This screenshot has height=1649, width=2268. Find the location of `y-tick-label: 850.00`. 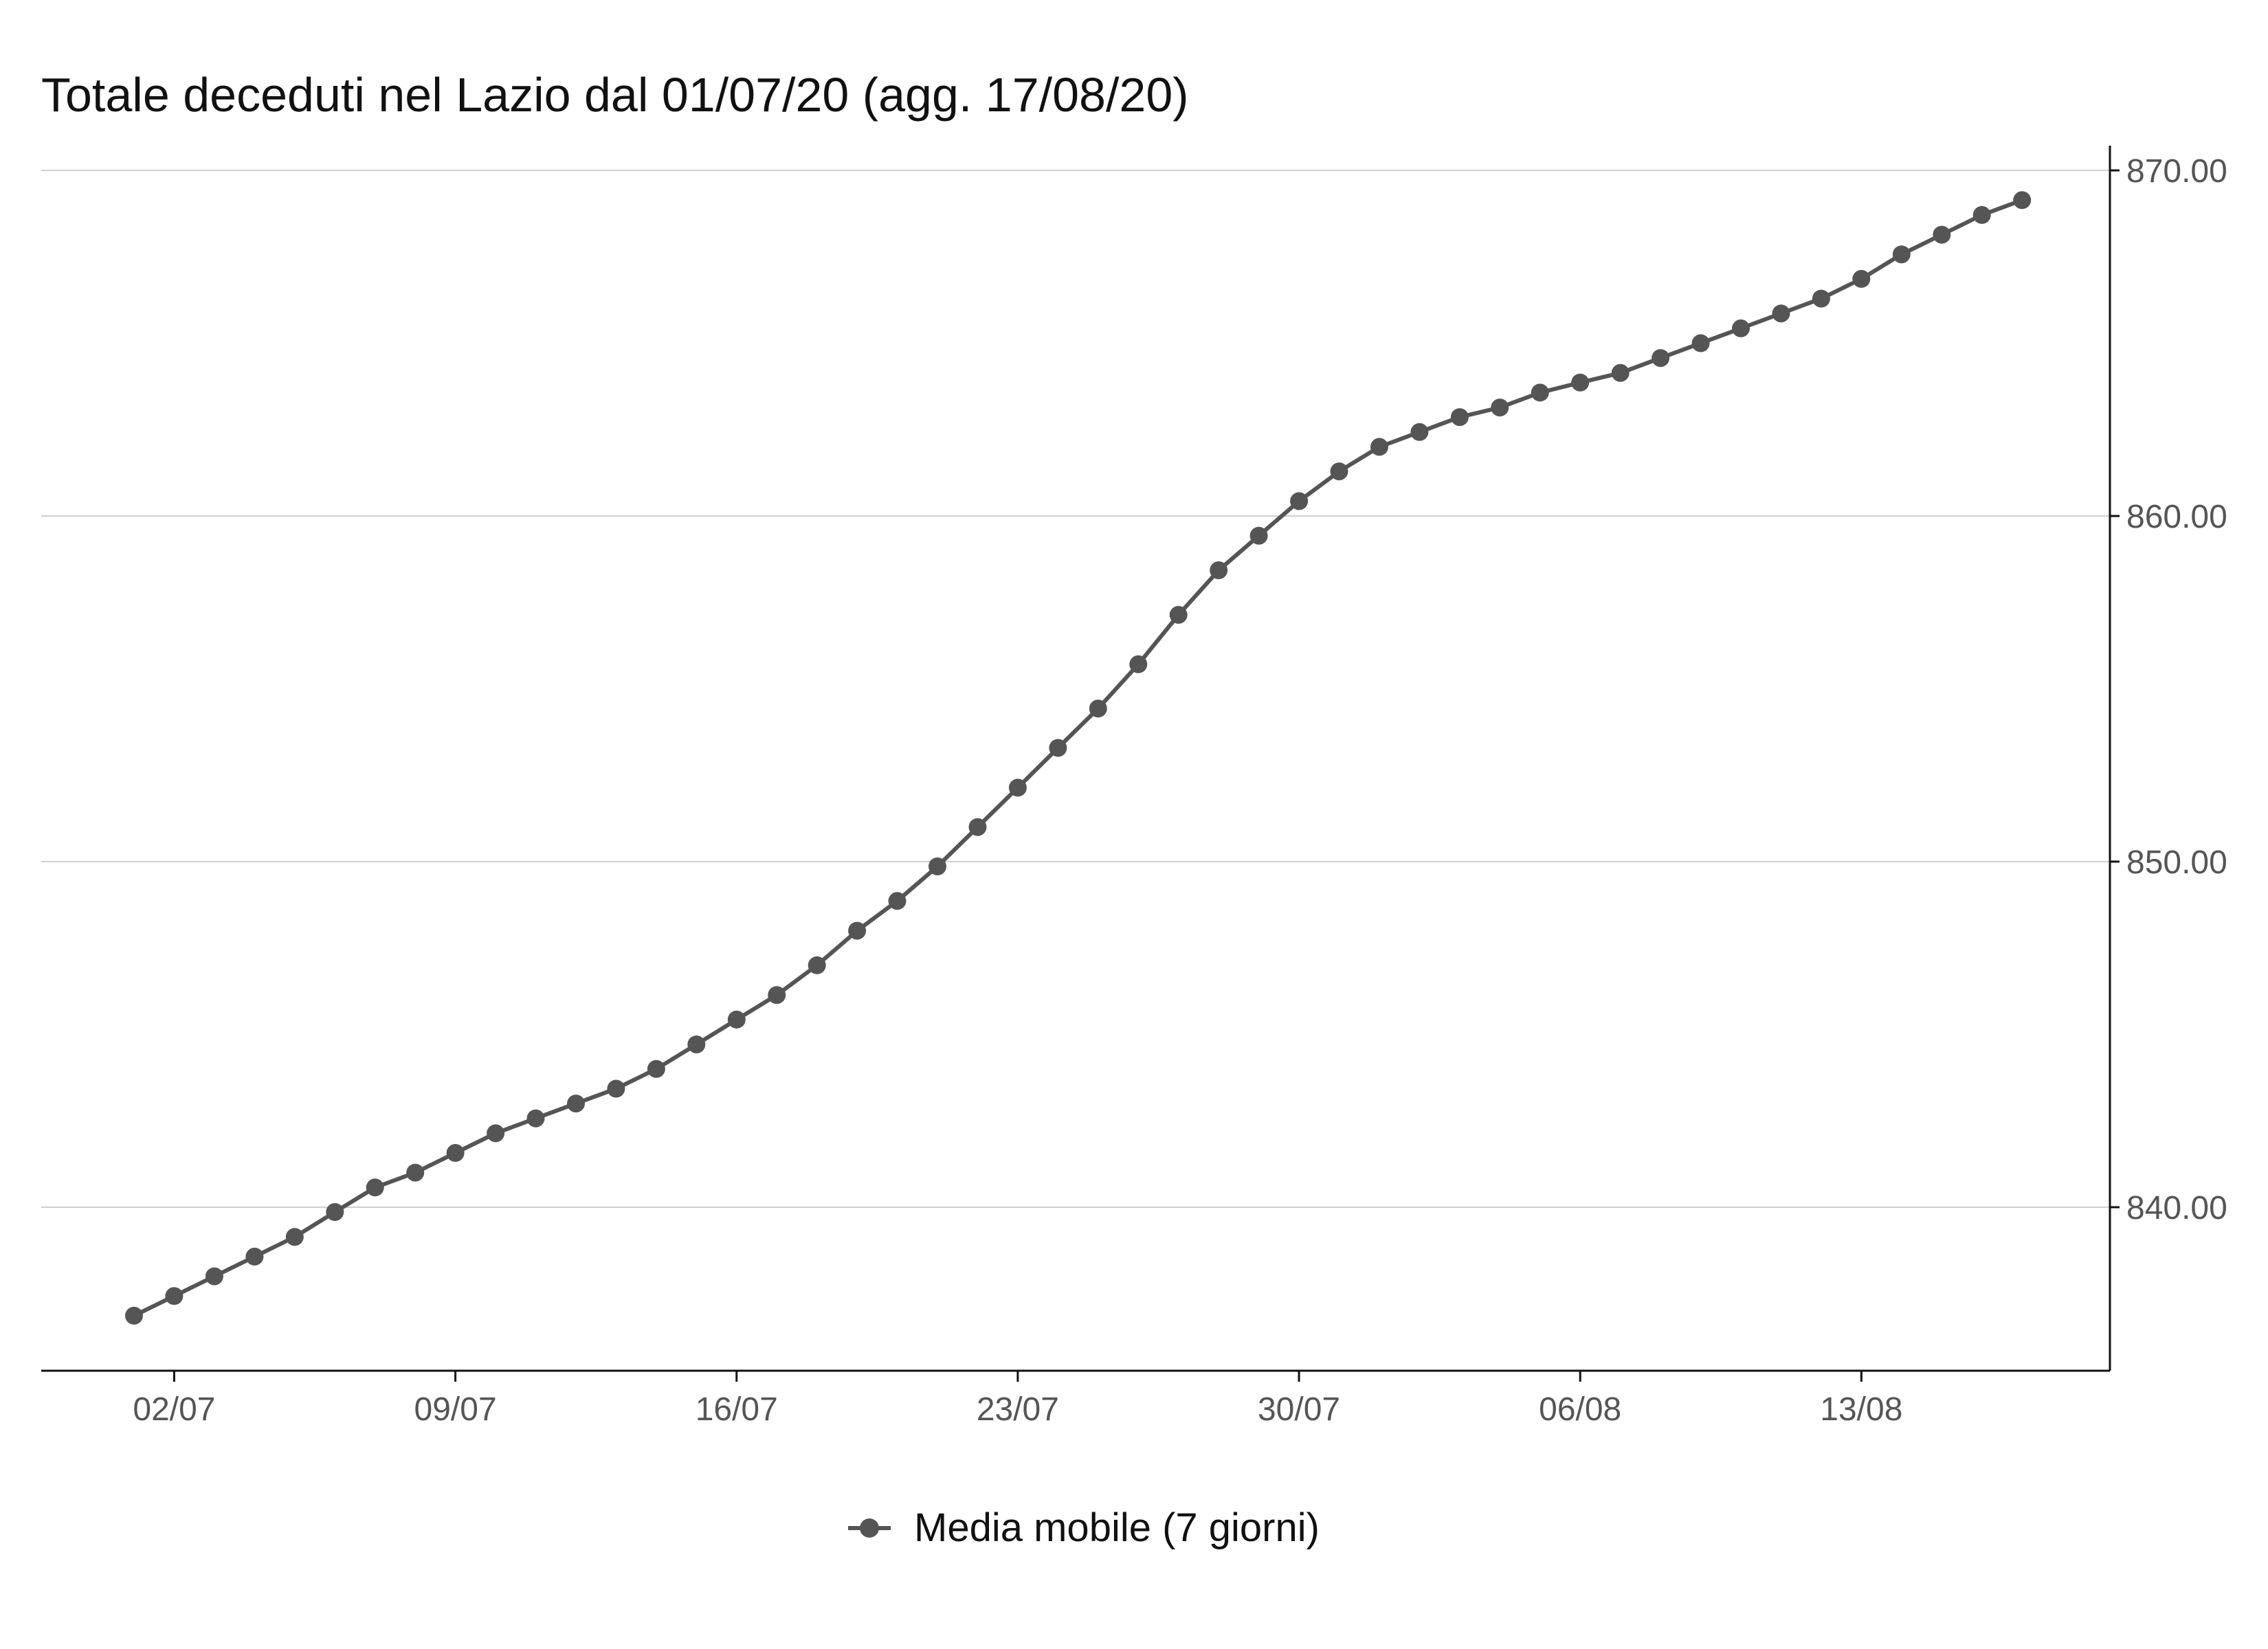

y-tick-label: 850.00 is located at coordinates (2176, 863).